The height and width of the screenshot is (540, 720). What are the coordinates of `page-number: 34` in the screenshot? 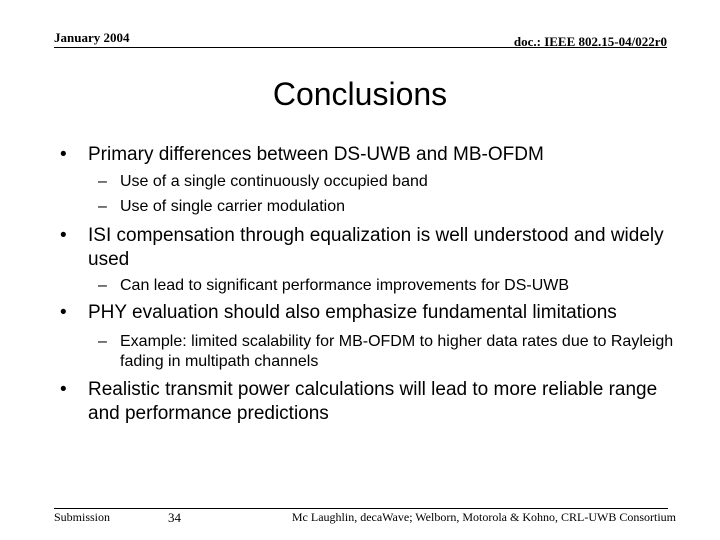 It's located at (174, 517).